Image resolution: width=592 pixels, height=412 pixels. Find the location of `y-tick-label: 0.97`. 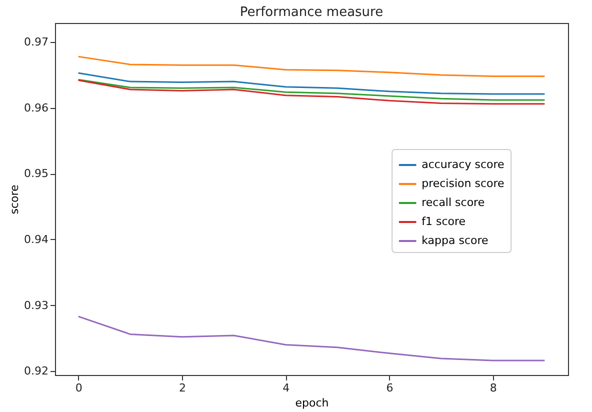

y-tick-label: 0.97 is located at coordinates (36, 42).